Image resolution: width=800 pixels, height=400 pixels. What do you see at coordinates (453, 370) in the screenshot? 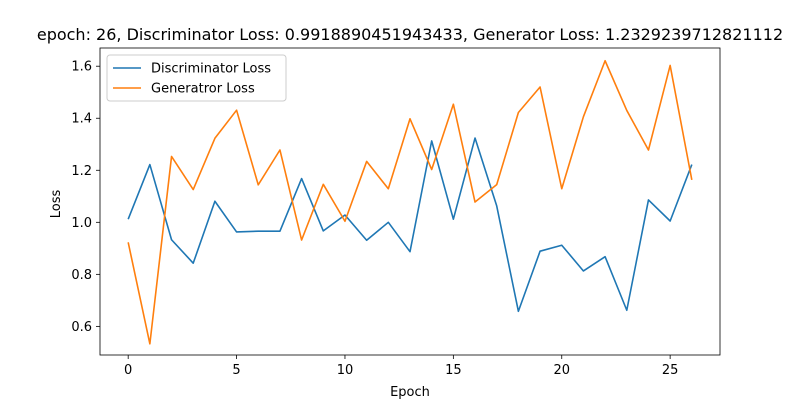
I see `x-tick-label: 15` at bounding box center [453, 370].